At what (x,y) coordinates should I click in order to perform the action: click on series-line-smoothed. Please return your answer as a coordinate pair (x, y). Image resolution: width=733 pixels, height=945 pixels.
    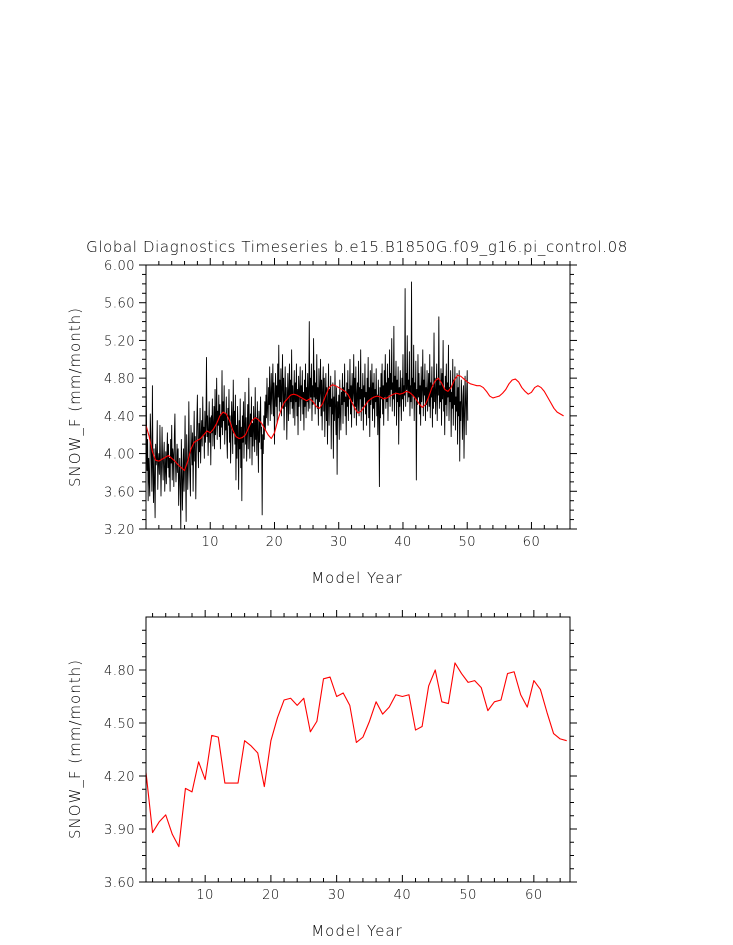
    Looking at the image, I should click on (355, 423).